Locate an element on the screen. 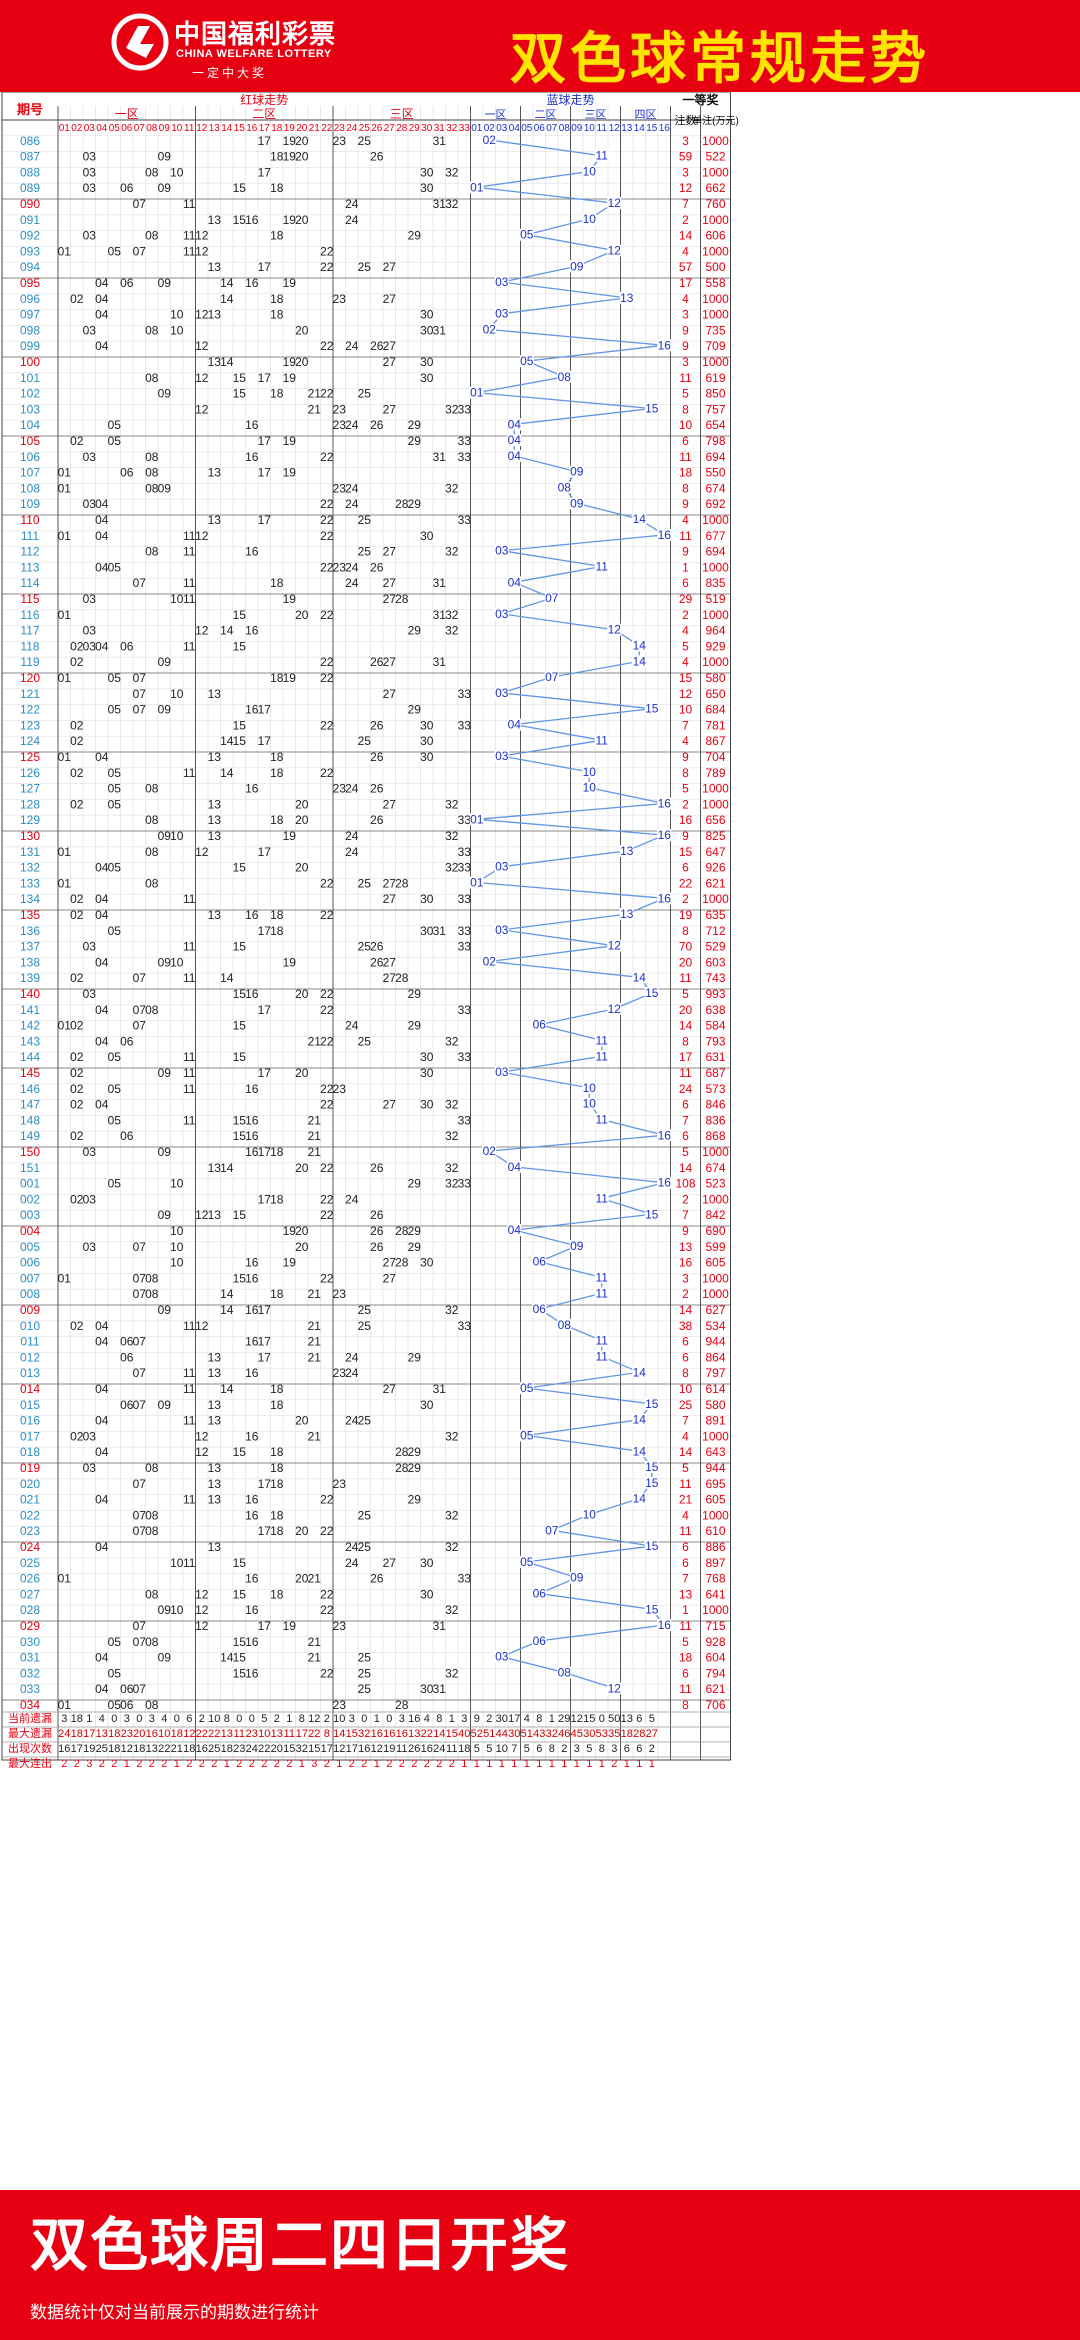 The height and width of the screenshot is (2340, 1080). red-ball-mark: 10 is located at coordinates (177, 836).